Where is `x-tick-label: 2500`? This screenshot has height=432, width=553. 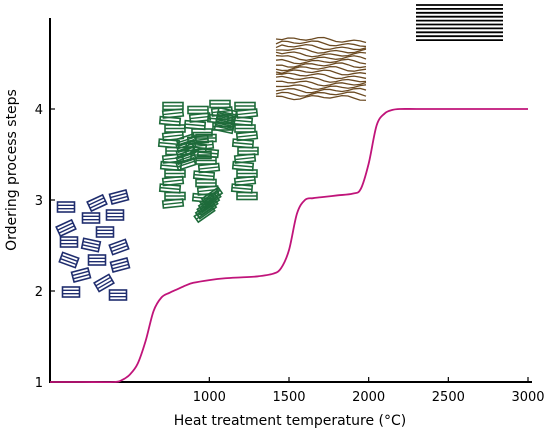 x-tick-label: 2500 is located at coordinates (448, 397).